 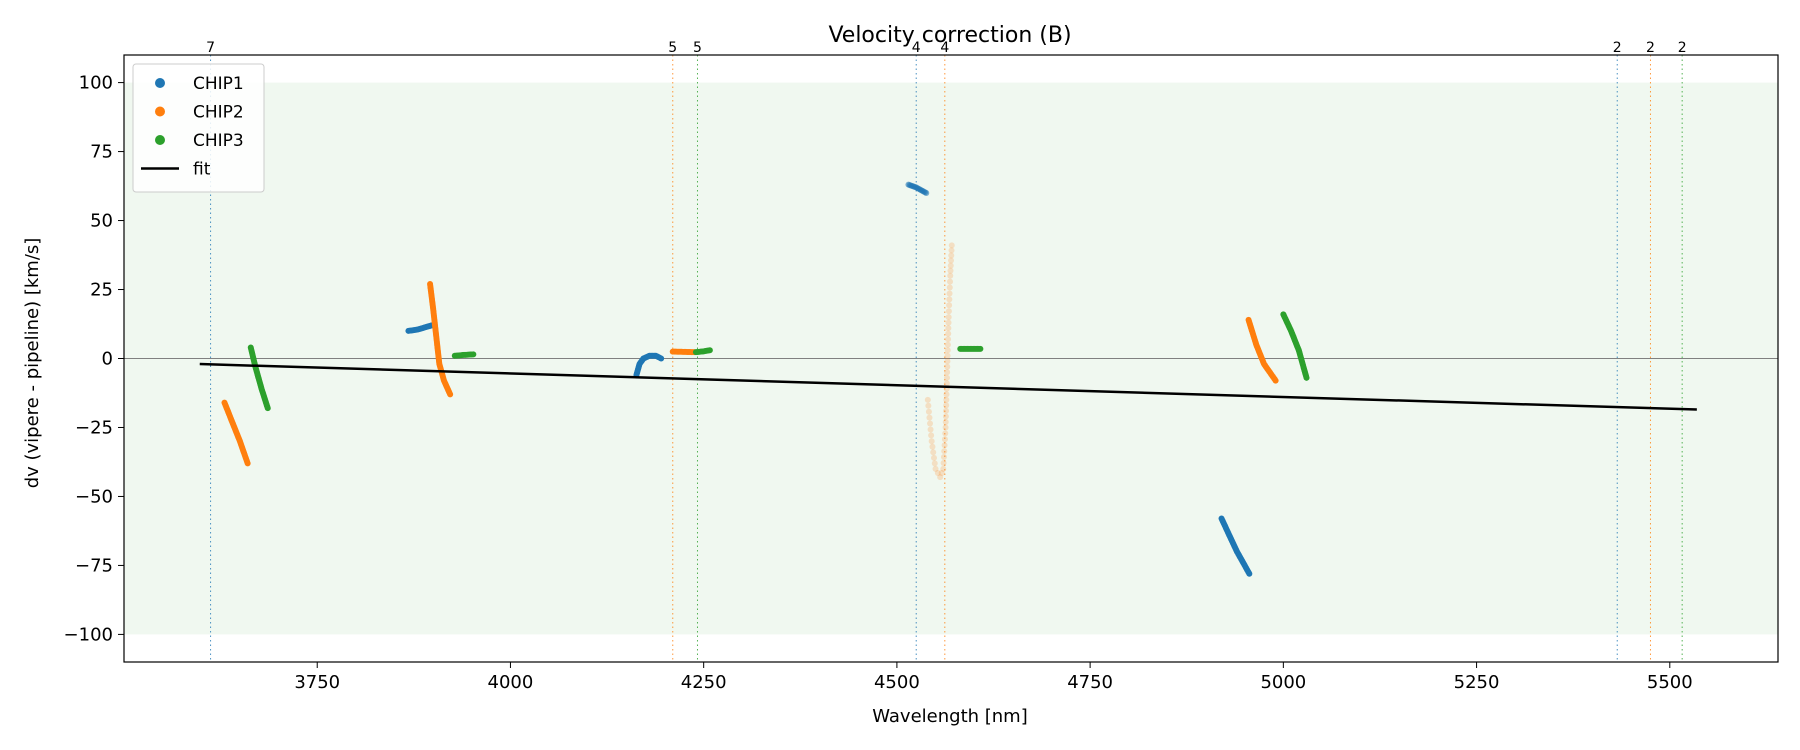 I want to click on fit-line, so click(x=948, y=386).